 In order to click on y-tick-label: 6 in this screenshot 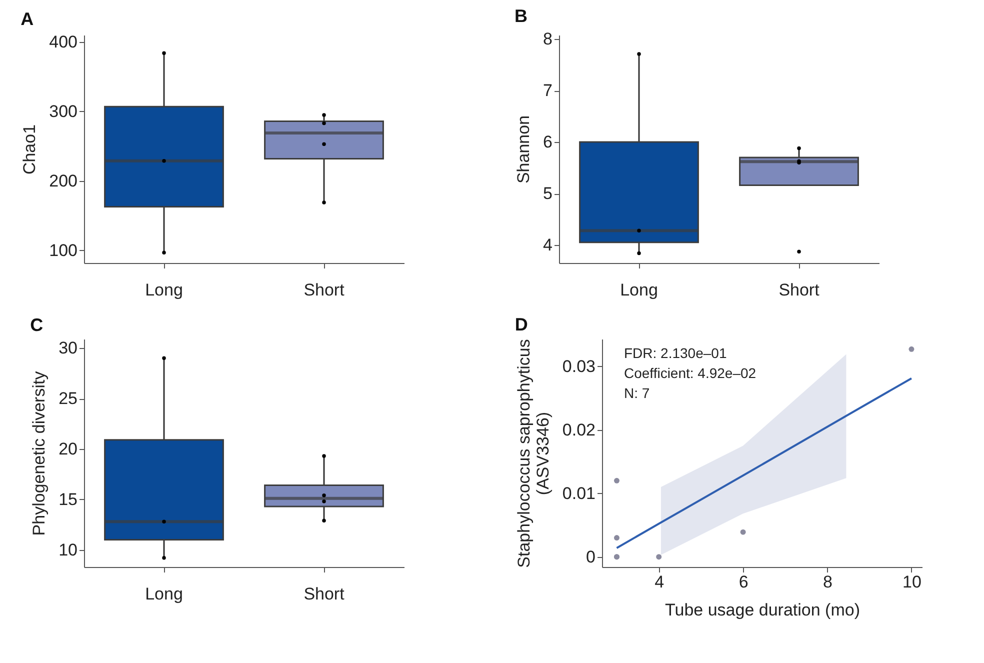, I will do `click(547, 142)`.